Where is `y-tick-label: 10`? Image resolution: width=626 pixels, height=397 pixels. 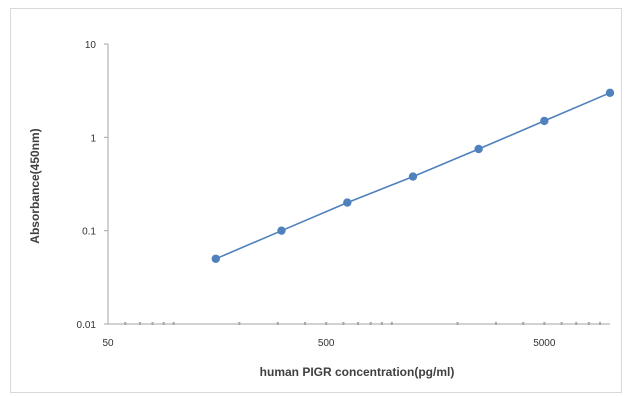 y-tick-label: 10 is located at coordinates (91, 45).